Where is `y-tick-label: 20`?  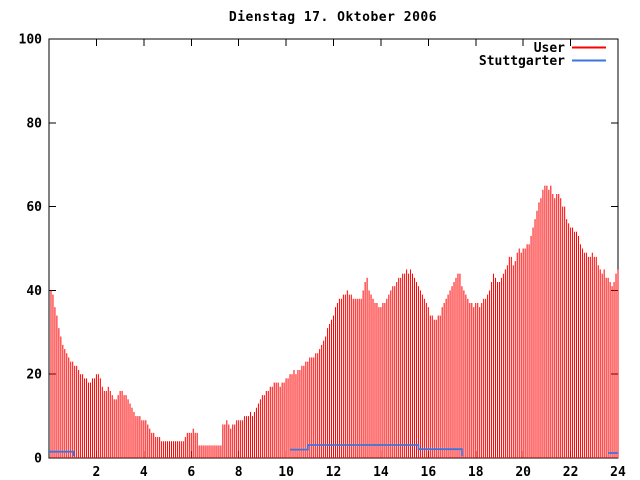
y-tick-label: 20 is located at coordinates (34, 375).